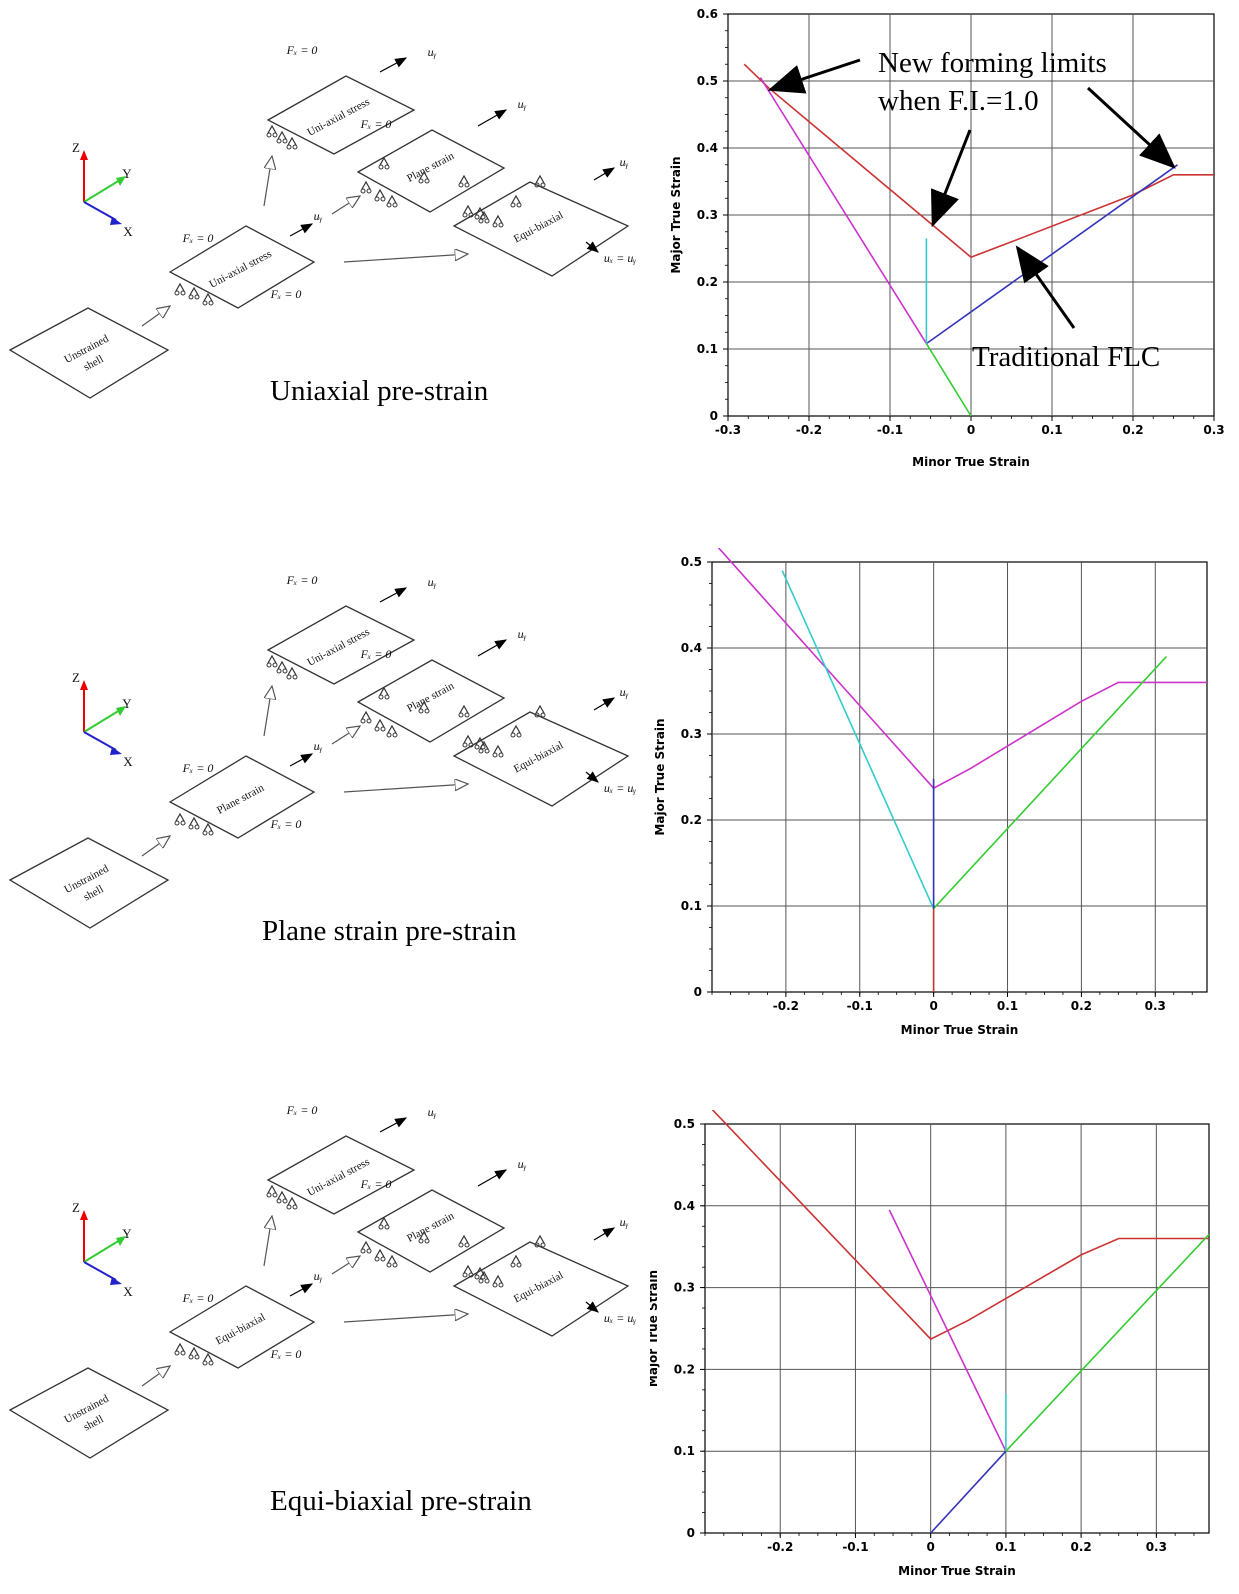  What do you see at coordinates (604, 174) in the screenshot?
I see `uy-arrow-equi` at bounding box center [604, 174].